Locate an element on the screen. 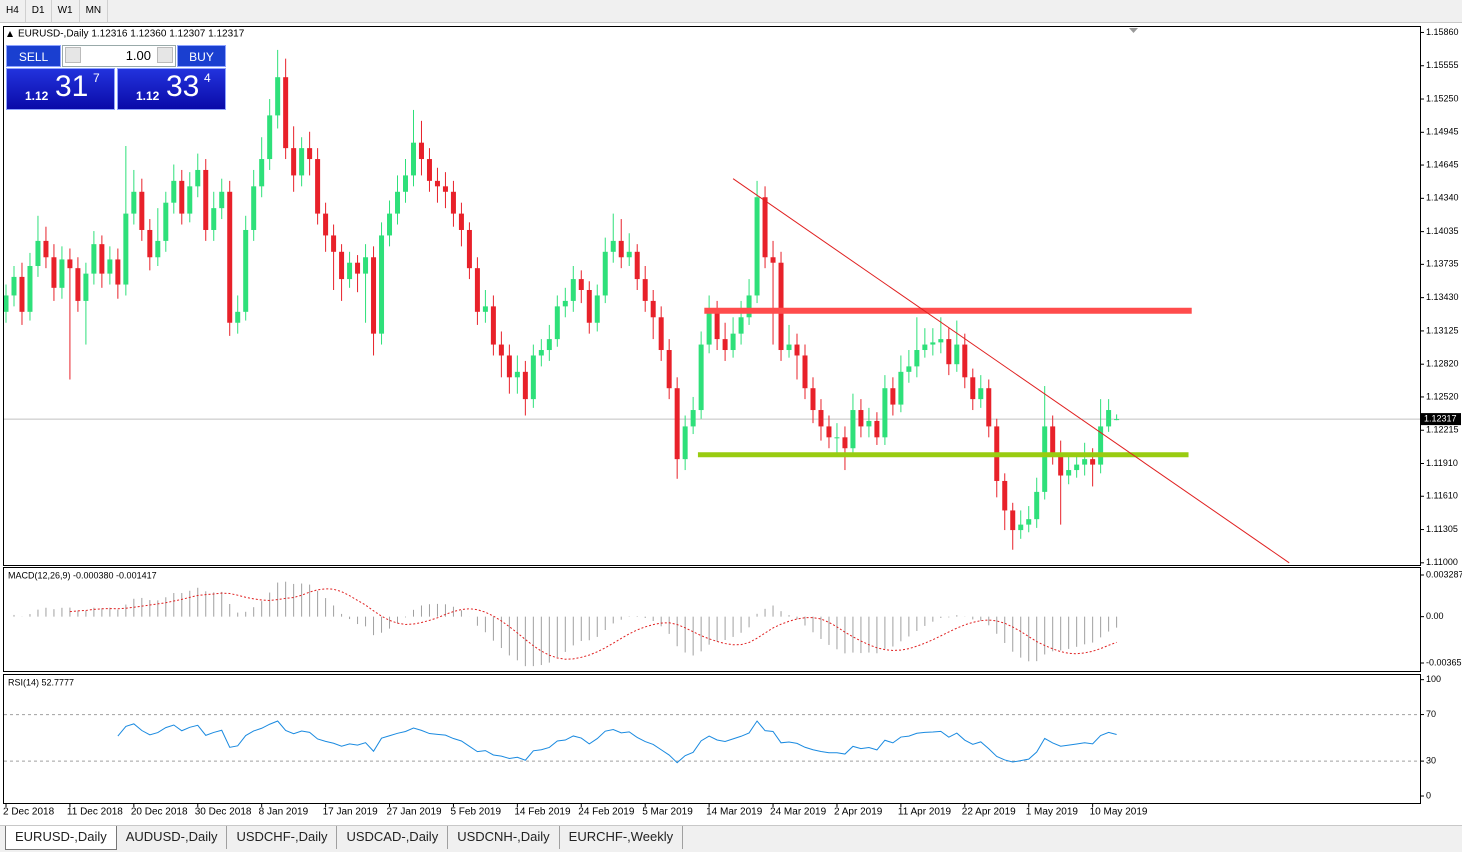 This screenshot has width=1462, height=852. x-tick-label: 24 Feb 2019 is located at coordinates (606, 812).